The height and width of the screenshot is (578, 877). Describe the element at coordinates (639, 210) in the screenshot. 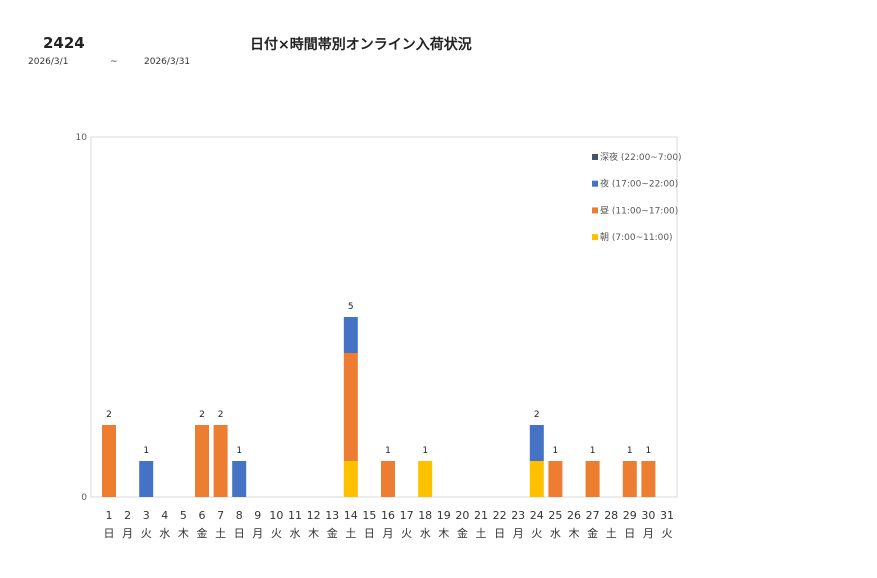

I see `legend-label: 昼 (11:00~17:00)` at that location.